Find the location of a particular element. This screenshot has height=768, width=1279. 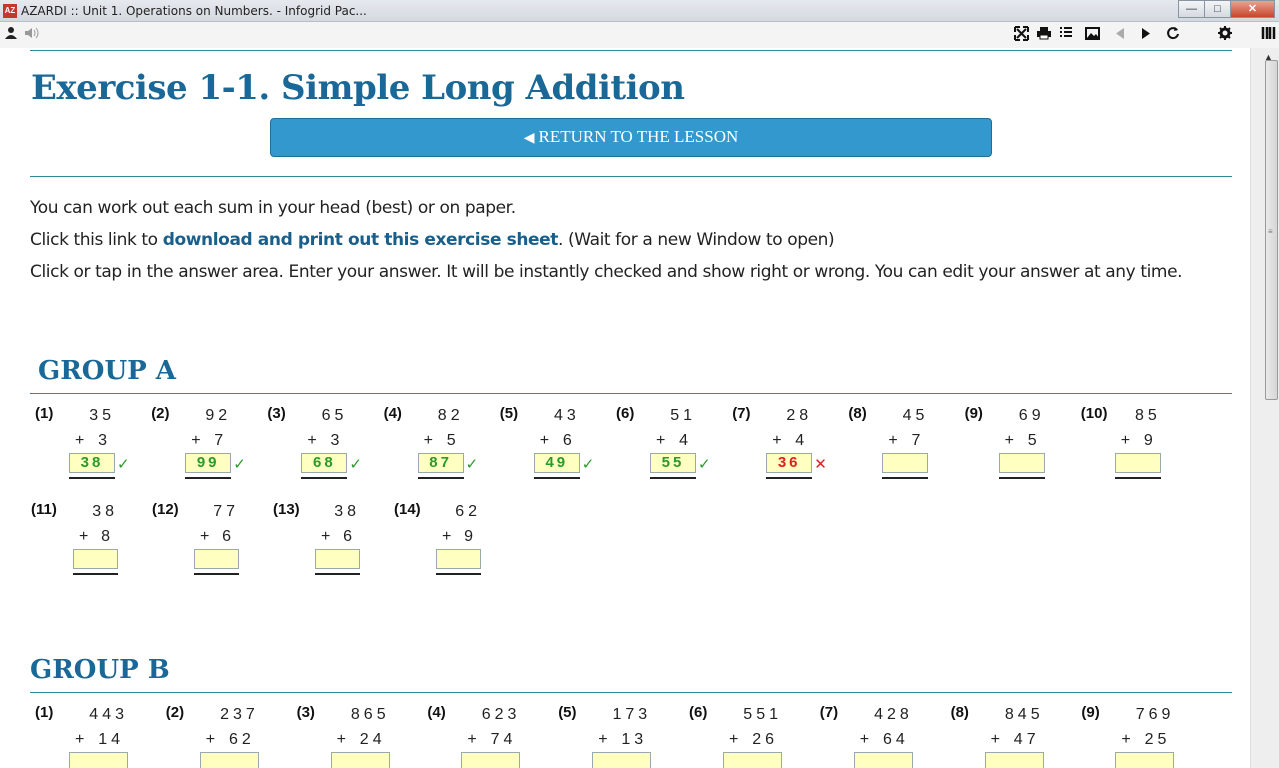

fullscreen-icon is located at coordinates (1021, 35).